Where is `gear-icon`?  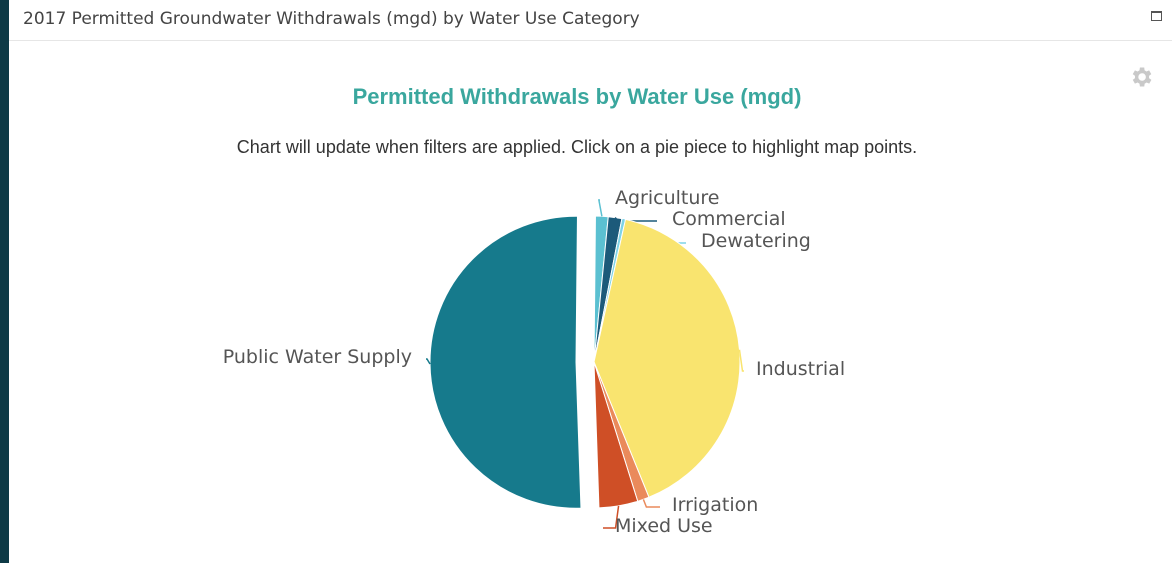 gear-icon is located at coordinates (1141, 77).